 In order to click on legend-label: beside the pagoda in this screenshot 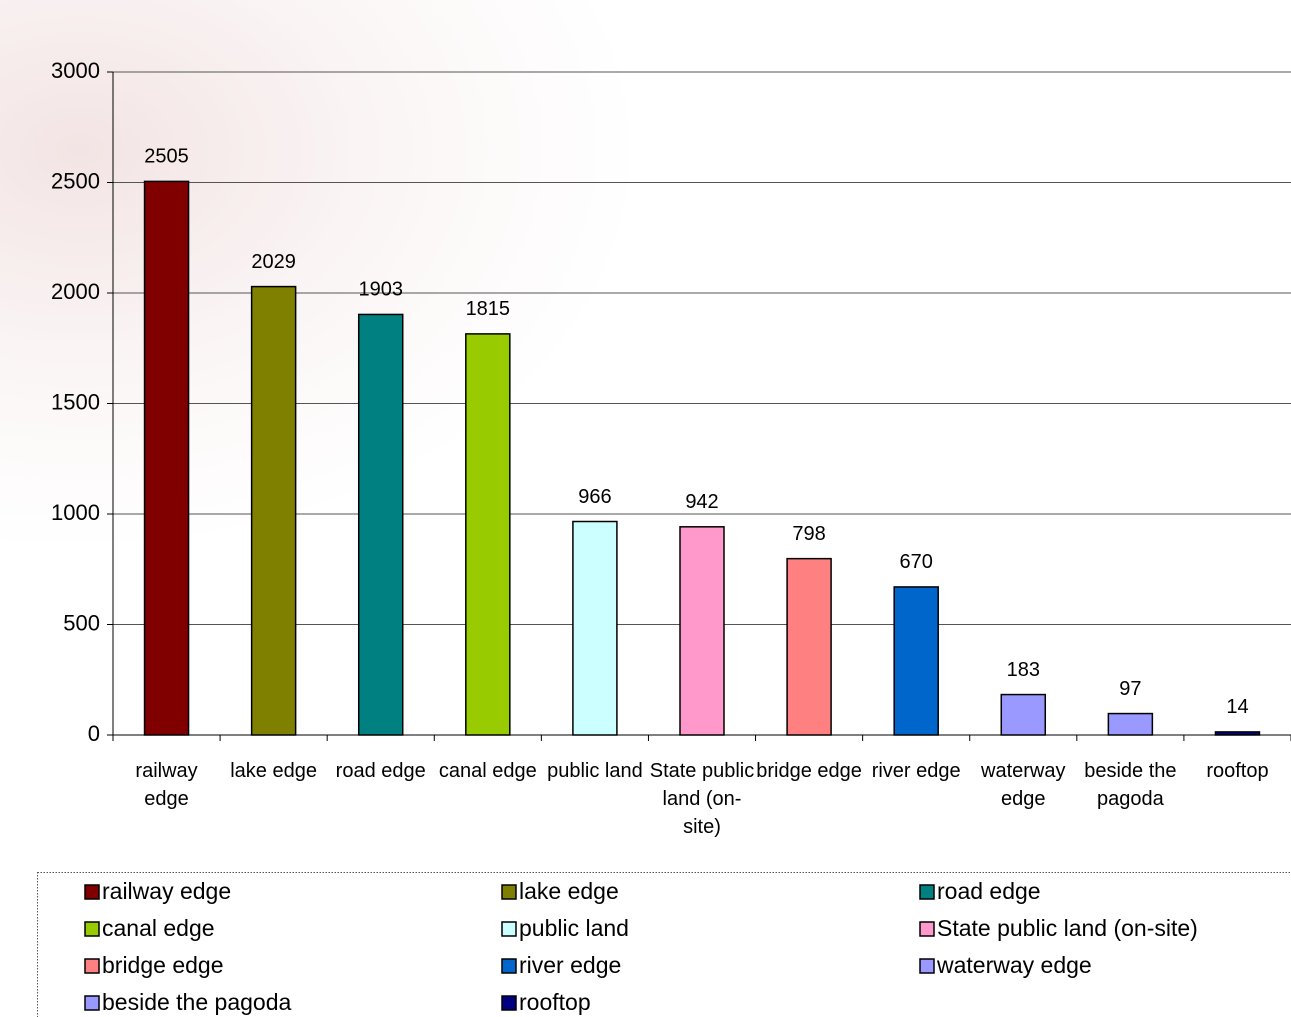, I will do `click(196, 1002)`.